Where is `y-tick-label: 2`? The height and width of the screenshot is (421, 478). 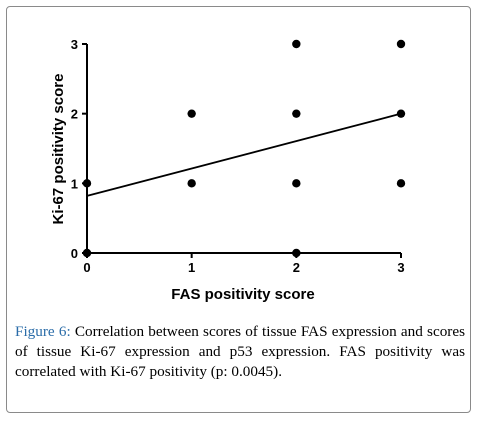 y-tick-label: 2 is located at coordinates (74, 114).